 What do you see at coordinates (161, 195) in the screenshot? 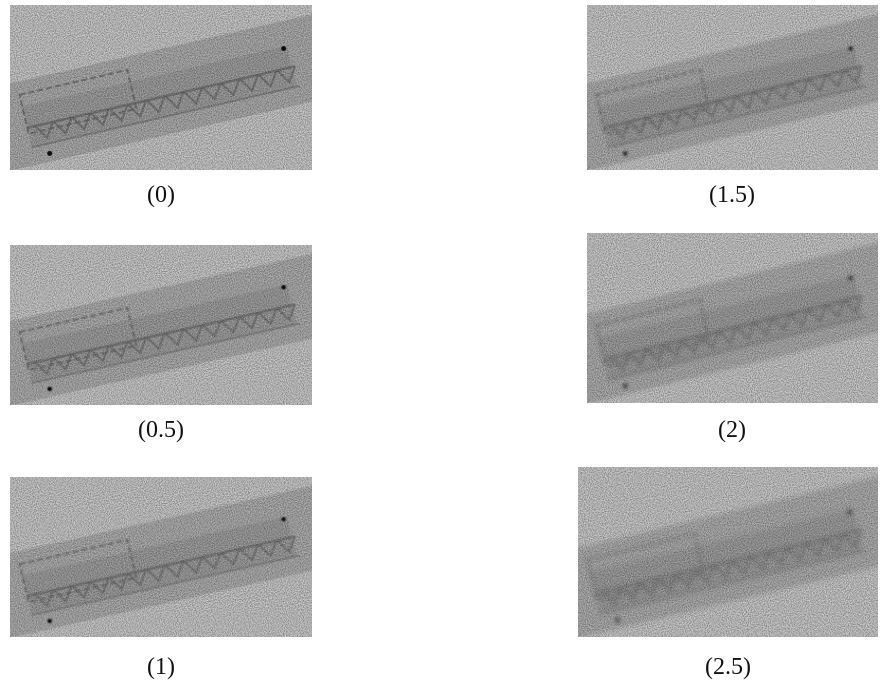
I see `caption: (0)` at bounding box center [161, 195].